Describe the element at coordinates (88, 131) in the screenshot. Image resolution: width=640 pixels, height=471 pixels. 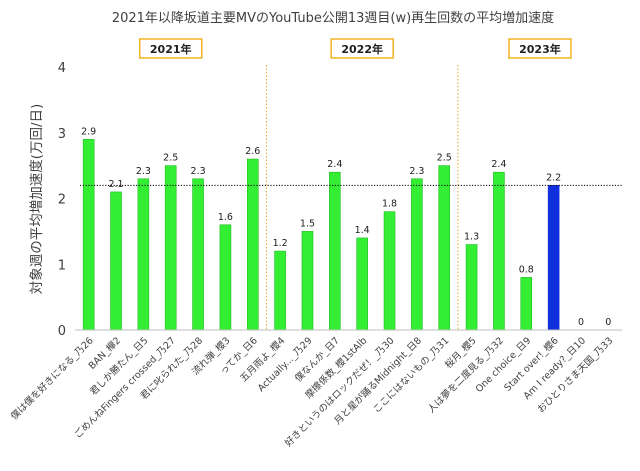
I see `data-label: 2.9` at that location.